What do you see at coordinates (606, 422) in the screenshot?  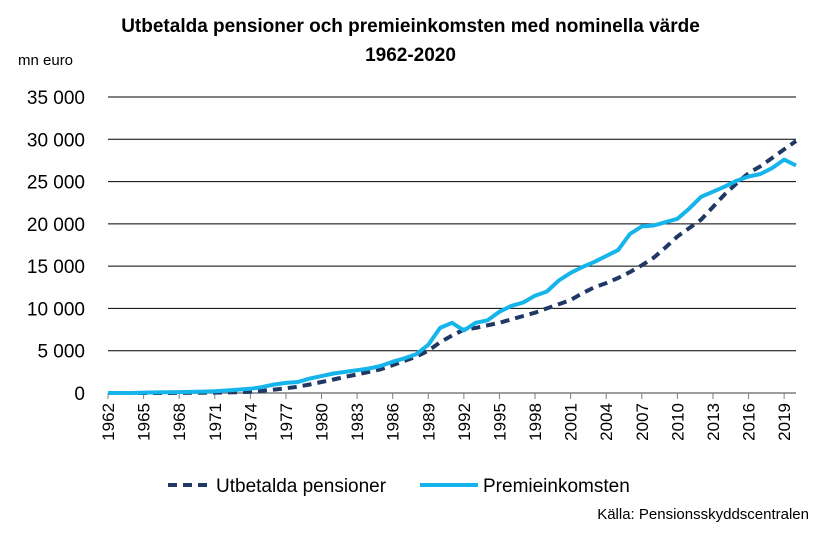 I see `x-tick-label: 2004` at bounding box center [606, 422].